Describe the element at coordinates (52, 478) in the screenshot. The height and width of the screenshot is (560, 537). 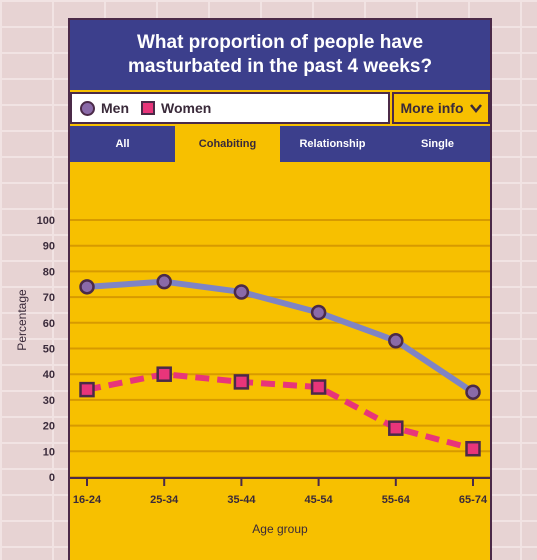
I see `y-tick-label: 0` at that location.